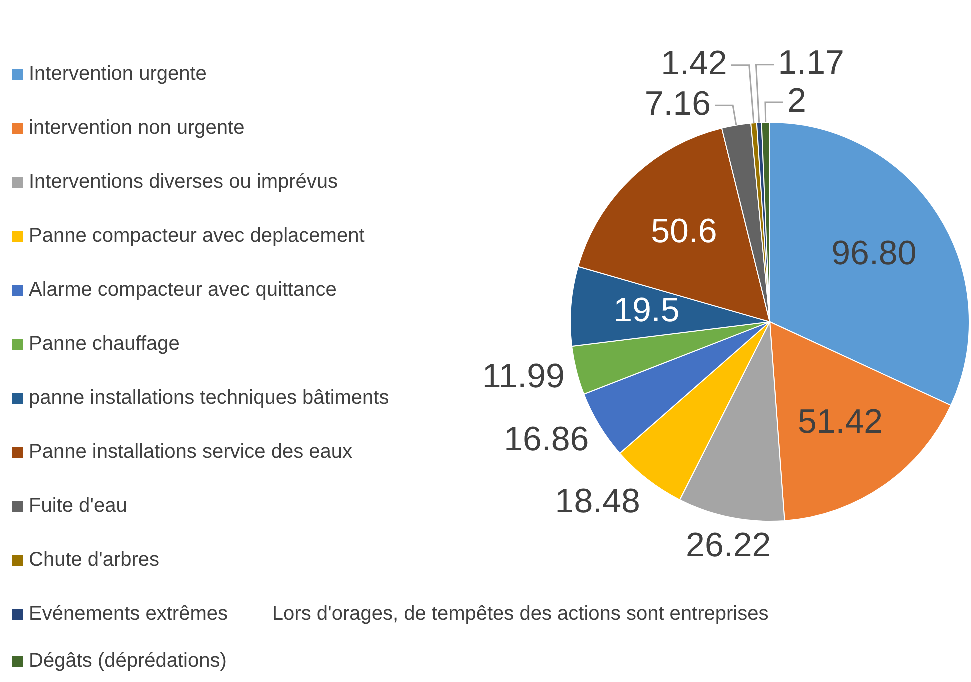  I want to click on data-label: 16.86, so click(547, 439).